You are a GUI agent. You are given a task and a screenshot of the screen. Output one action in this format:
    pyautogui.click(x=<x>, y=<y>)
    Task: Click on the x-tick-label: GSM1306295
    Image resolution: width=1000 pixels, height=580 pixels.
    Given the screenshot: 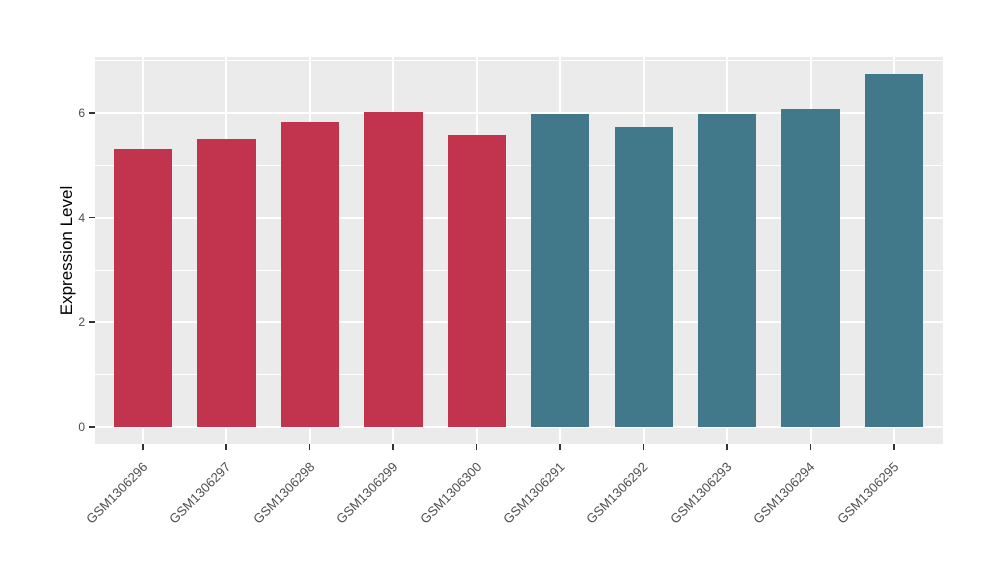 What is the action you would take?
    pyautogui.click(x=868, y=493)
    